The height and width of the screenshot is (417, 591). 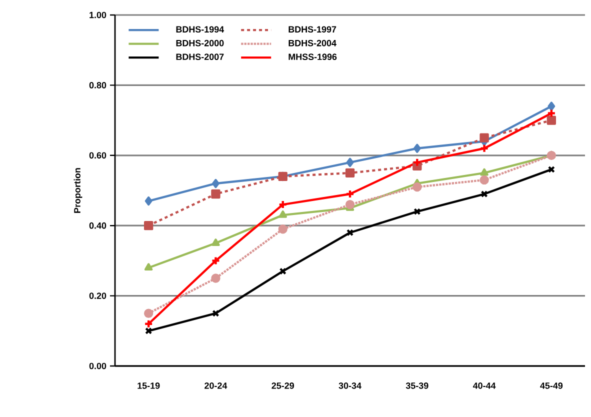 What do you see at coordinates (200, 57) in the screenshot?
I see `legend-label: BDHS-2007` at bounding box center [200, 57].